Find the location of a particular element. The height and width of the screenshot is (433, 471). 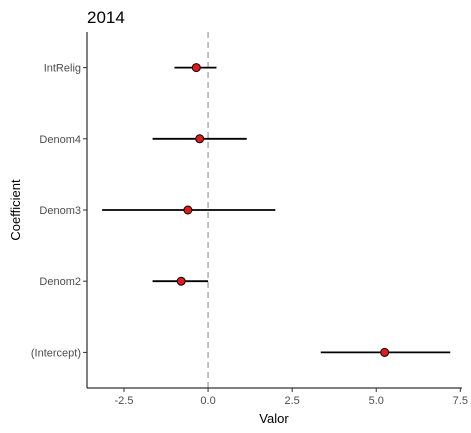

y-tick-label: Denom2 is located at coordinates (60, 282).